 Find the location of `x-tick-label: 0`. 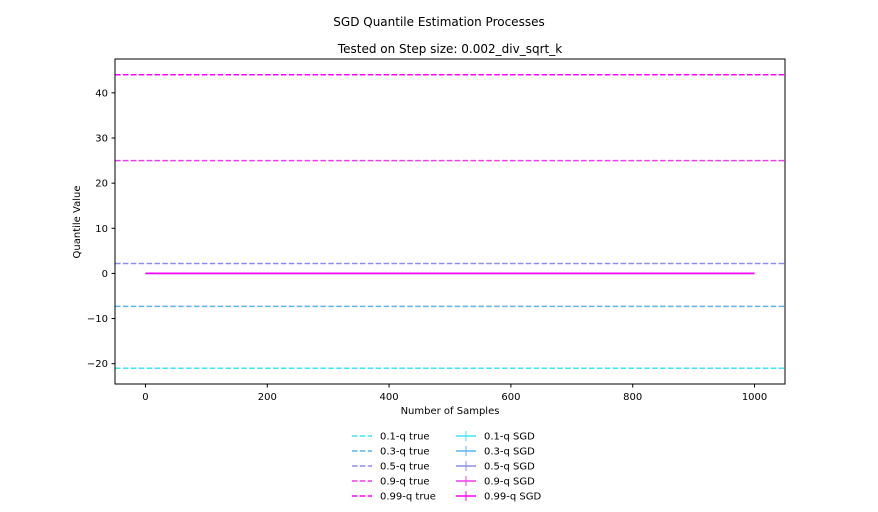

x-tick-label: 0 is located at coordinates (145, 397).